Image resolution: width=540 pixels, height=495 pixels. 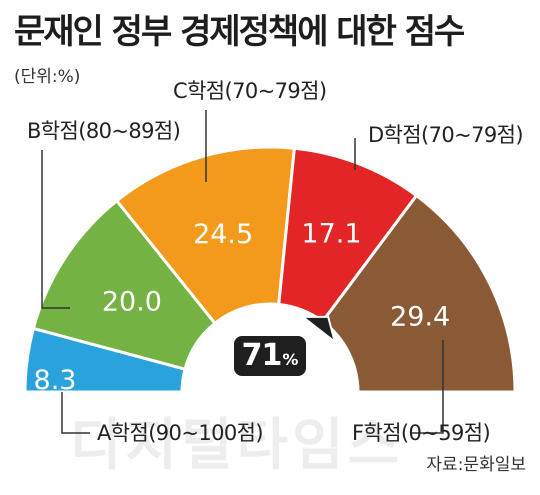 I want to click on source-credit: 자료:문화일보, so click(x=476, y=465).